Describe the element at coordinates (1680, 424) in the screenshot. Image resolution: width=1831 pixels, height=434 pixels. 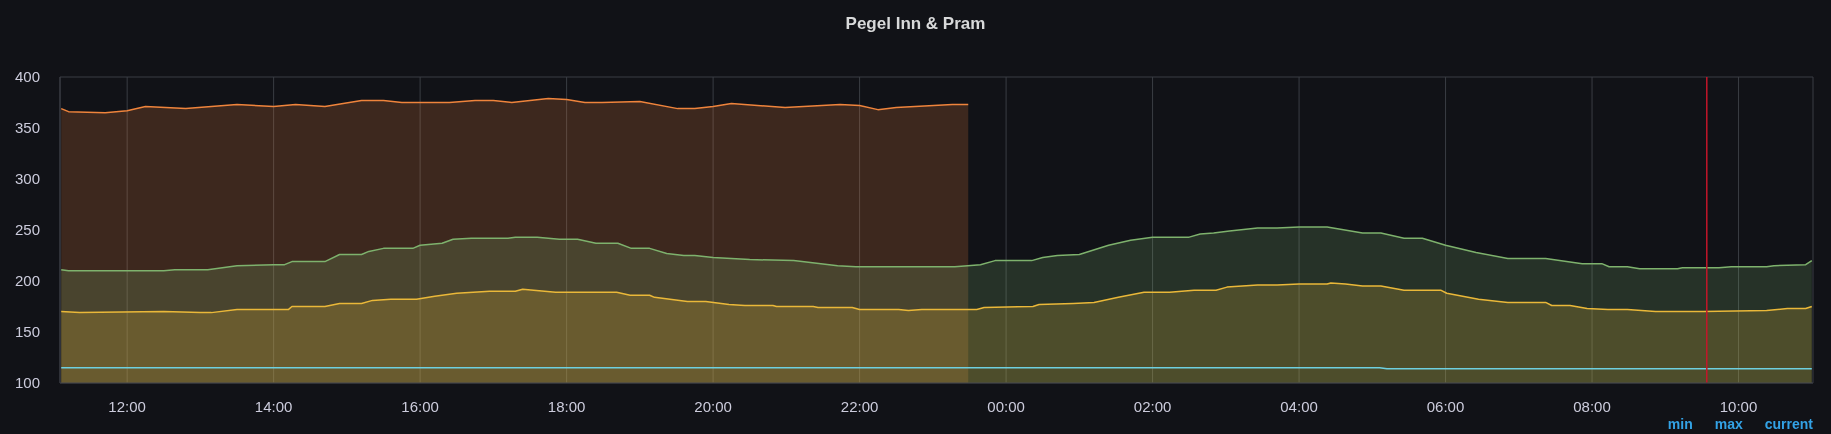
I see `text: min` at that location.